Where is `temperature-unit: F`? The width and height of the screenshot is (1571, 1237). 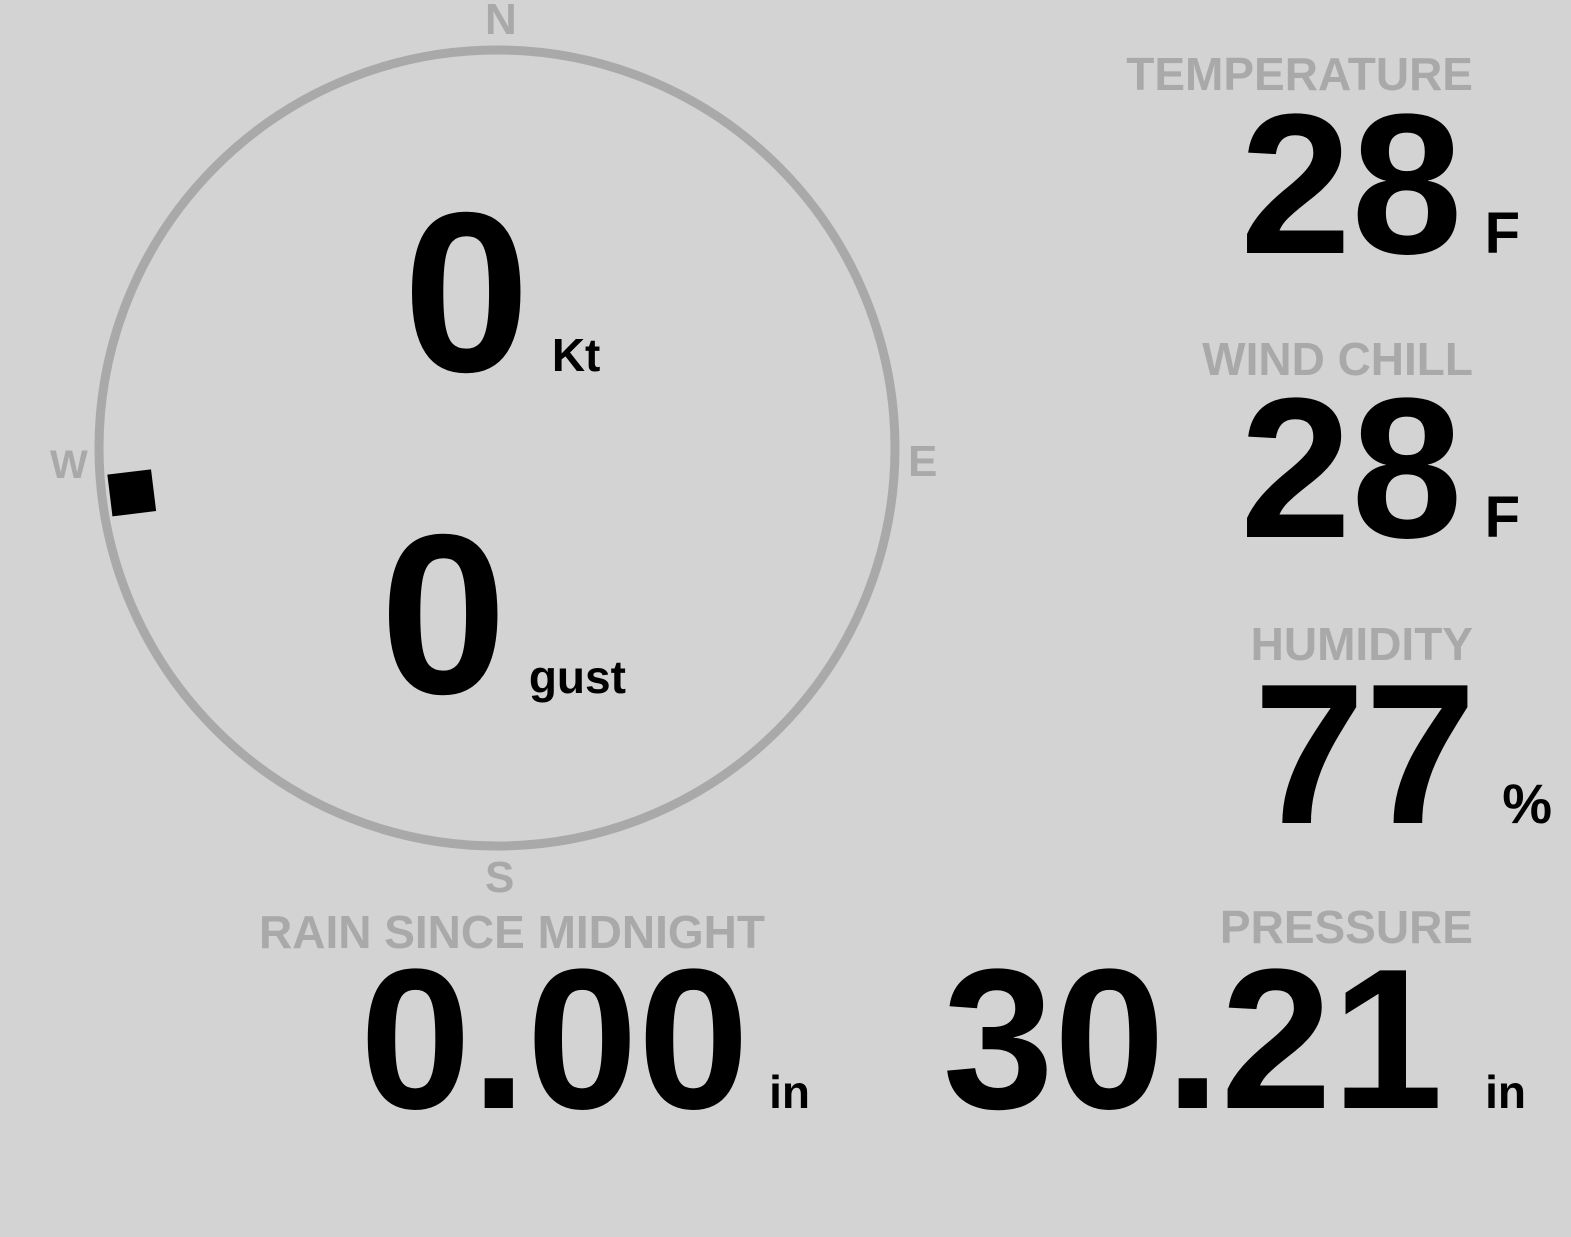
temperature-unit: F is located at coordinates (1502, 233).